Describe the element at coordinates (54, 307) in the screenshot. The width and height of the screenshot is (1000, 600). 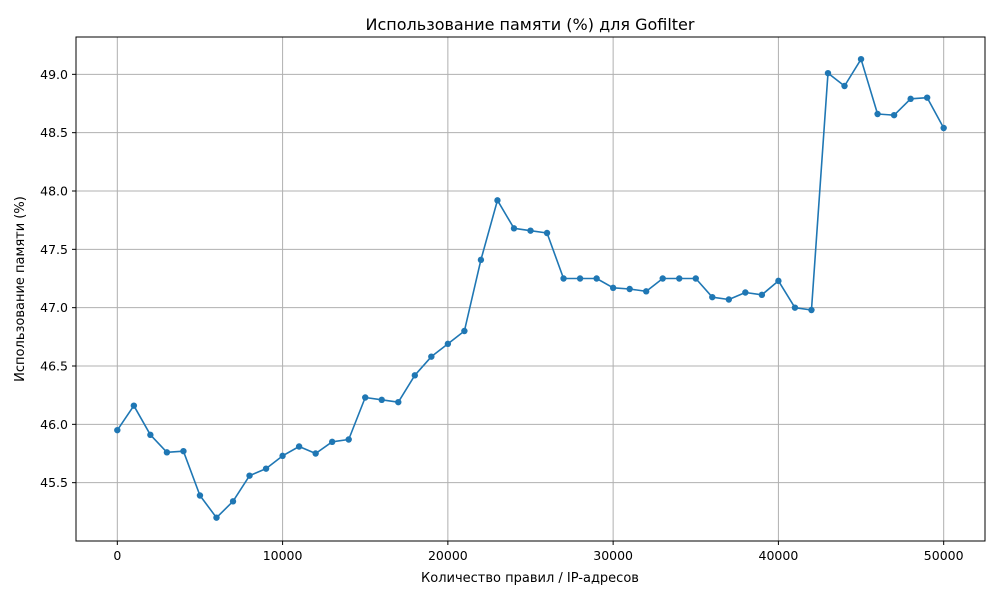
I see `y-tick-label: 47.0` at that location.